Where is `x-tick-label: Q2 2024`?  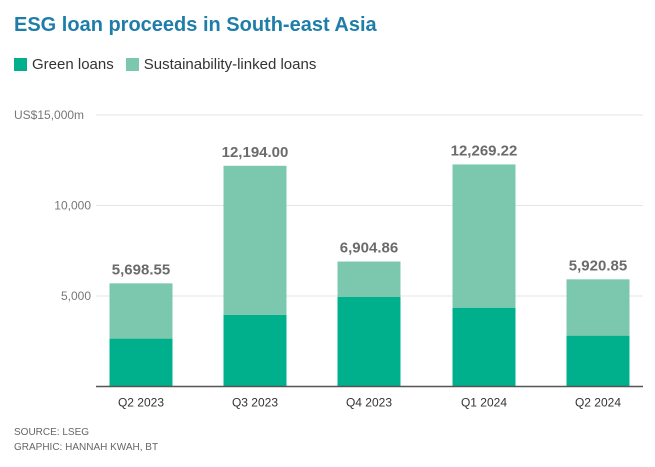 x-tick-label: Q2 2024 is located at coordinates (598, 403).